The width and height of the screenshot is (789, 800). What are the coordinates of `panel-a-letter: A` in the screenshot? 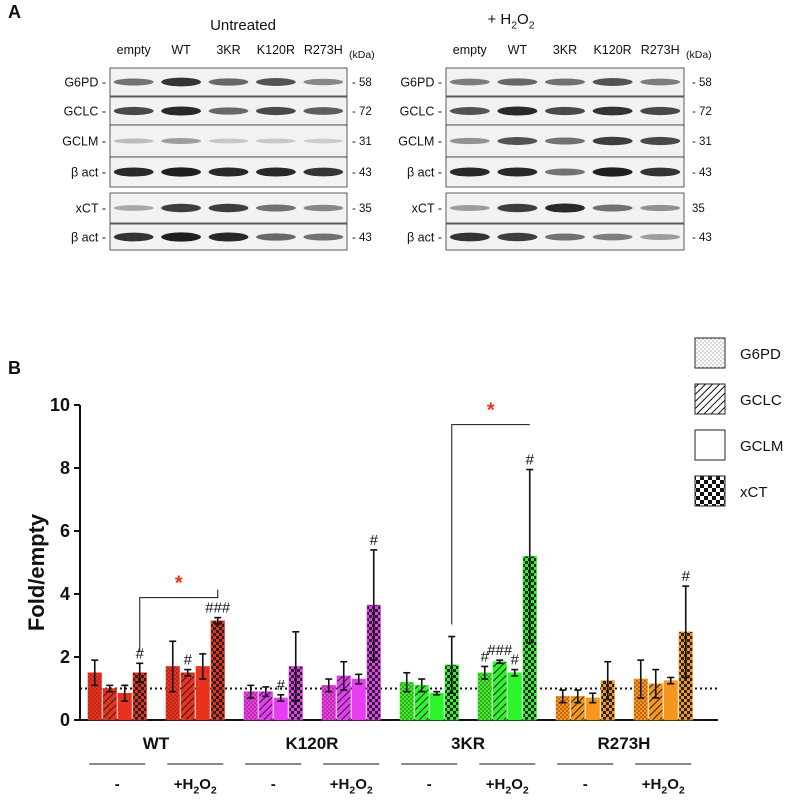 It's located at (14, 12).